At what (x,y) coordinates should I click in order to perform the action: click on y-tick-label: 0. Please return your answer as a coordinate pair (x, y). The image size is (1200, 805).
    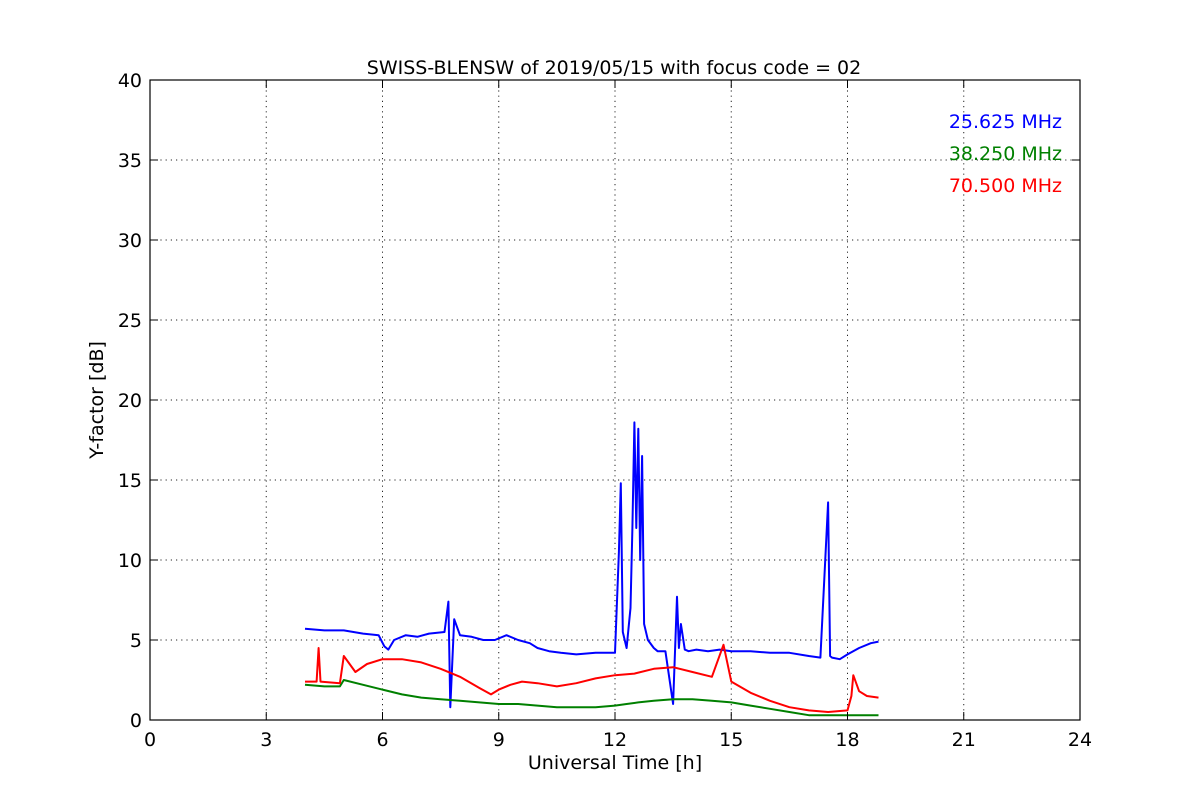
    Looking at the image, I should click on (136, 721).